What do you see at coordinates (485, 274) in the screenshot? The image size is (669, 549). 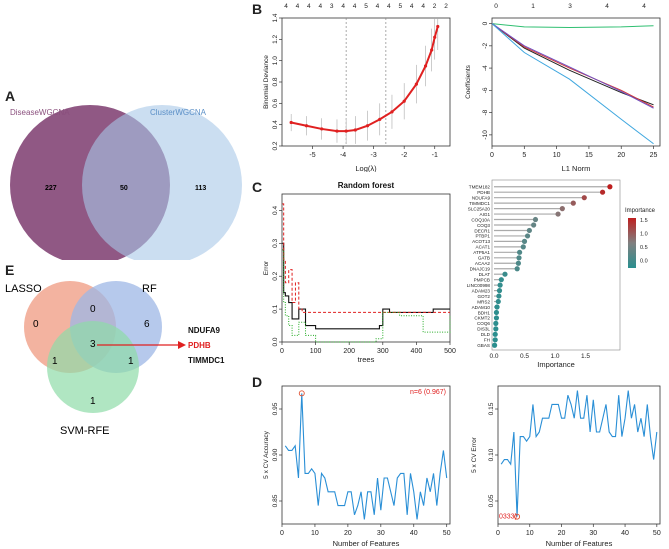 I see `category-label: DLAT` at bounding box center [485, 274].